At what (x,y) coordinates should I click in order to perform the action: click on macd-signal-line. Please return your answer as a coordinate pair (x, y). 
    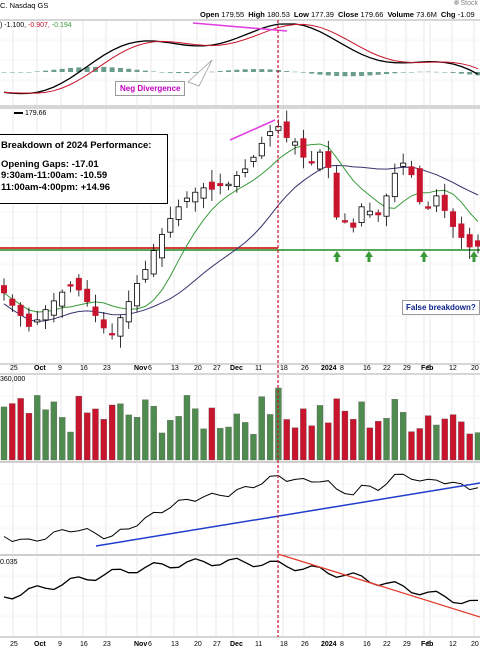
    Looking at the image, I should click on (241, 58).